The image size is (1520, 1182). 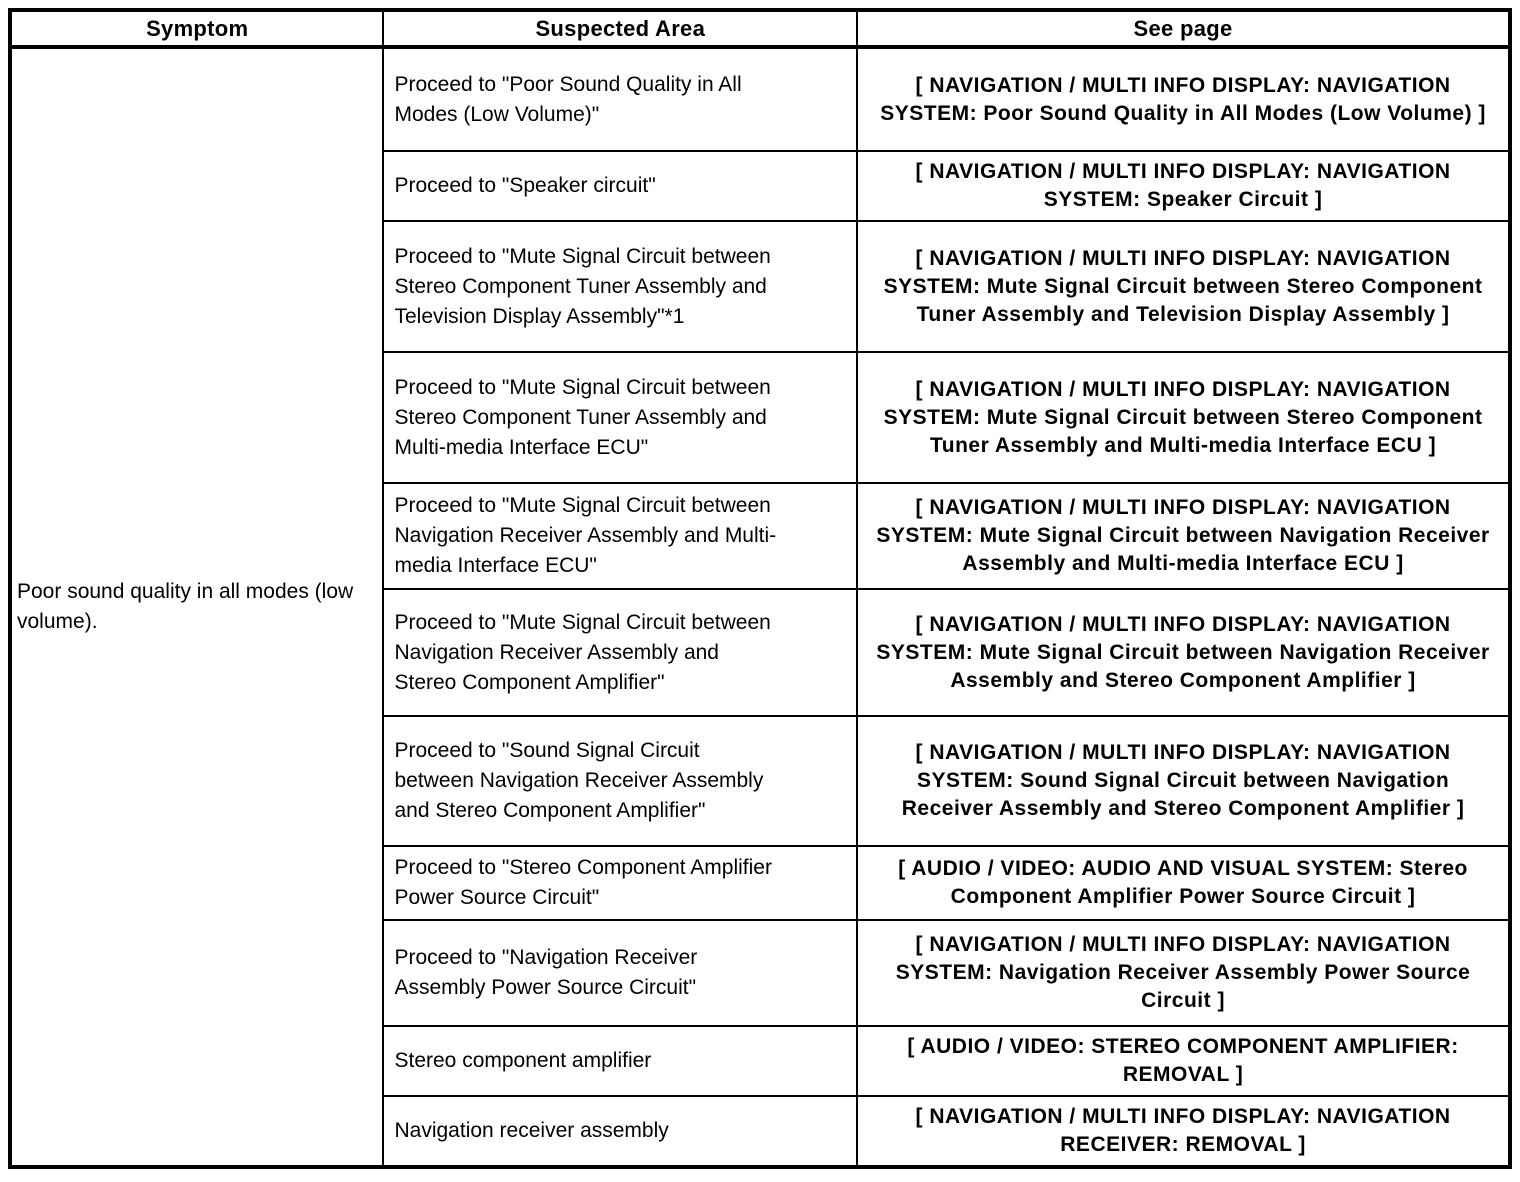 I want to click on header-row: Symptom Suspected Area See page, so click(x=759, y=29).